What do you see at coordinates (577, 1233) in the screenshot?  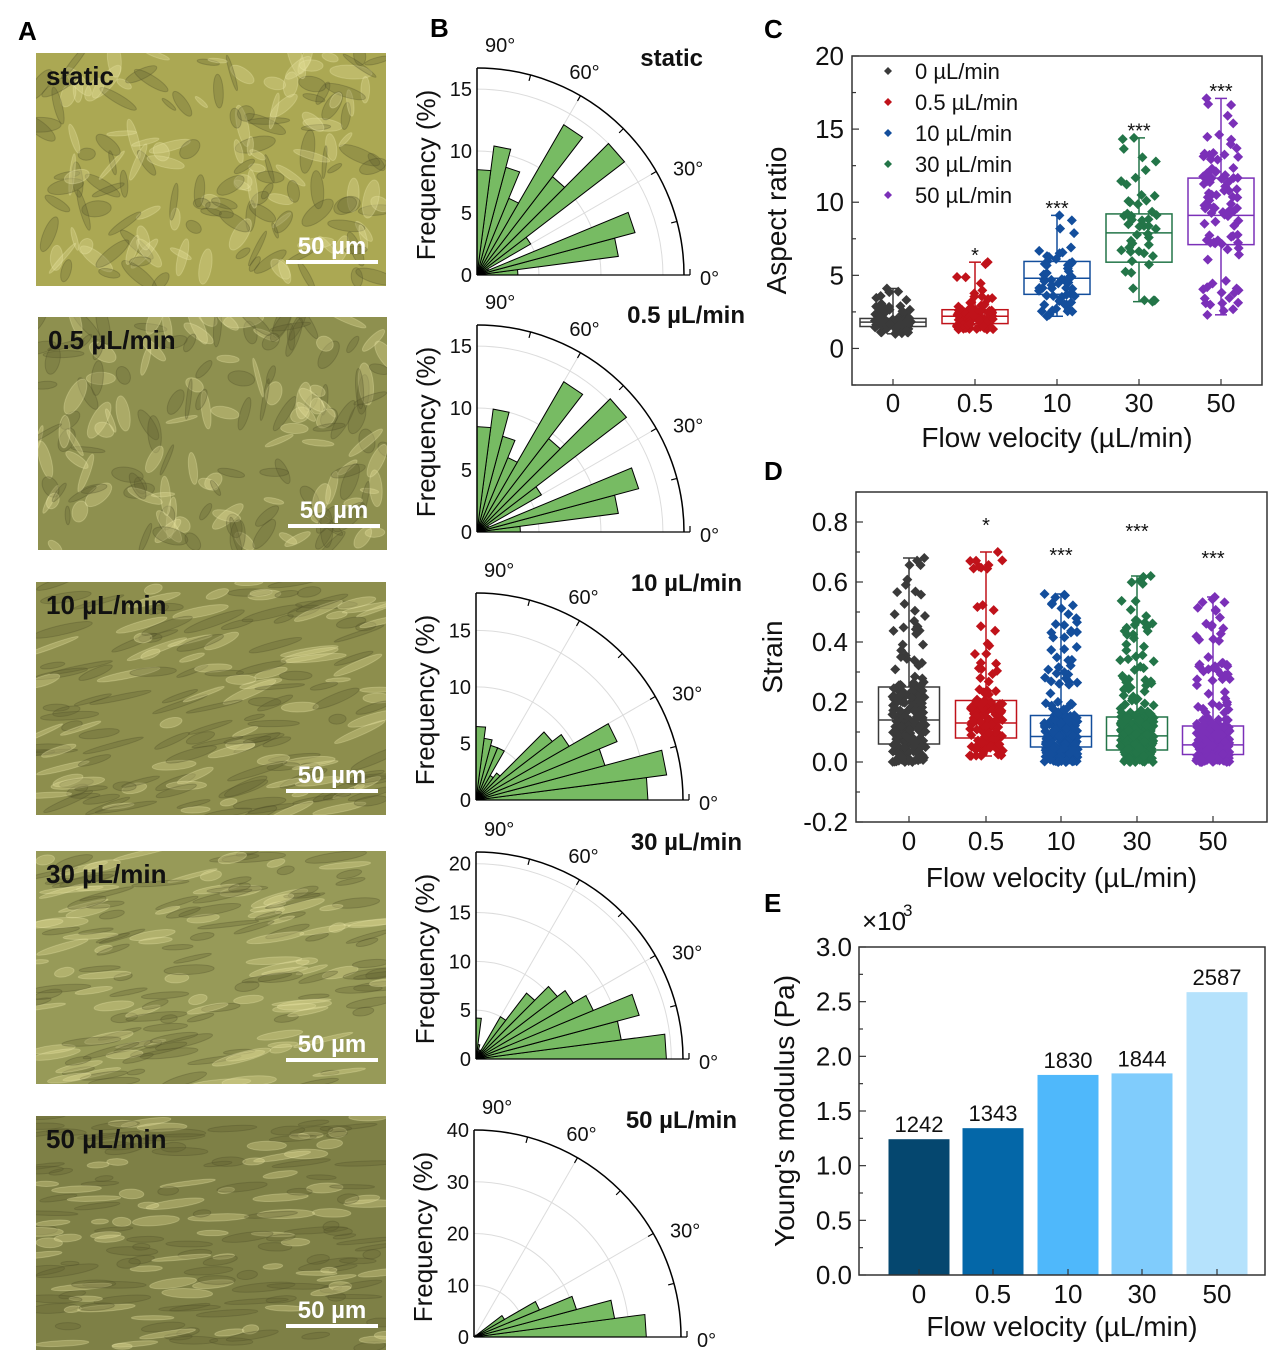 I see `grid-arc` at bounding box center [577, 1233].